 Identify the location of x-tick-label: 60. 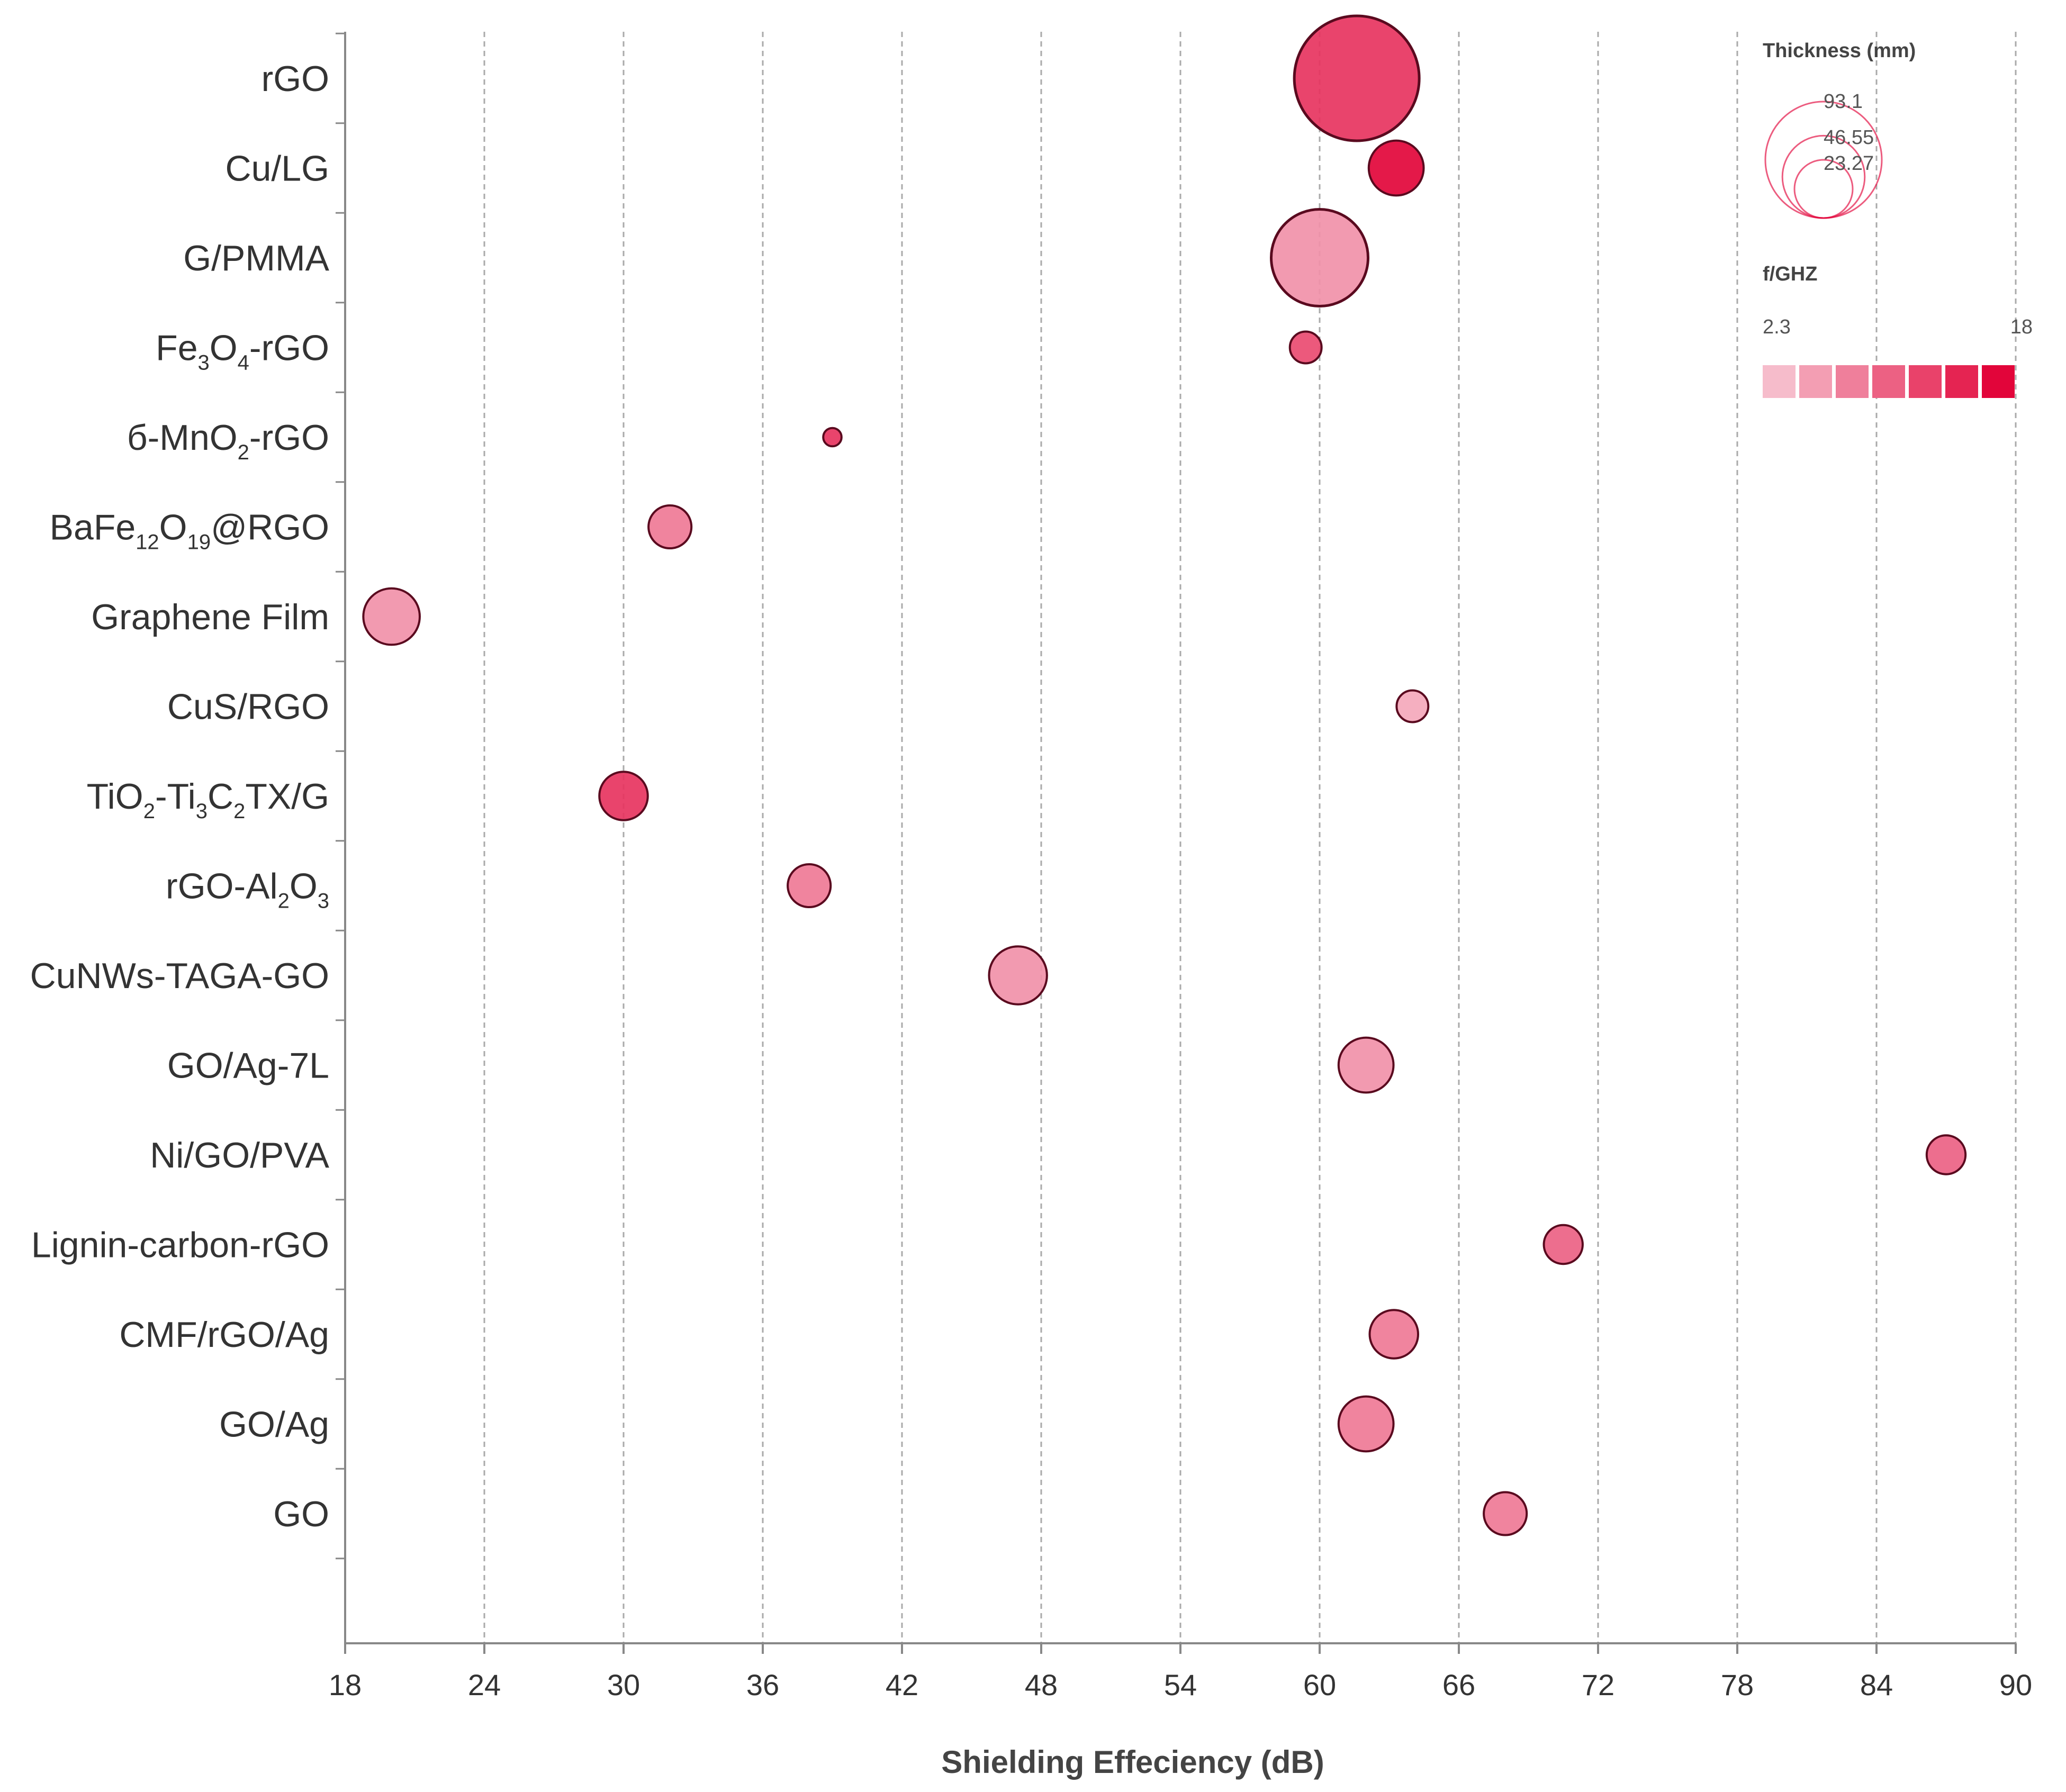
(1319, 1685).